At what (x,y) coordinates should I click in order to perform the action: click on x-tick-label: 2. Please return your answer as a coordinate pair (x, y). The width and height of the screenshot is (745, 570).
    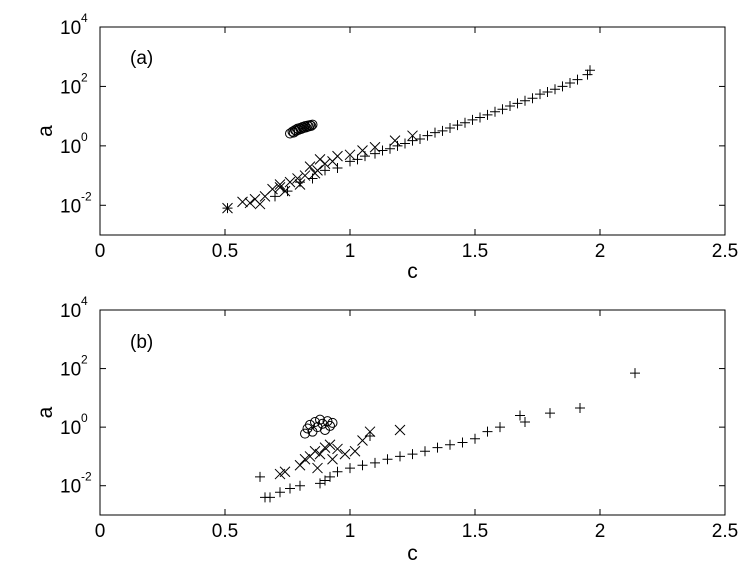
    Looking at the image, I should click on (600, 251).